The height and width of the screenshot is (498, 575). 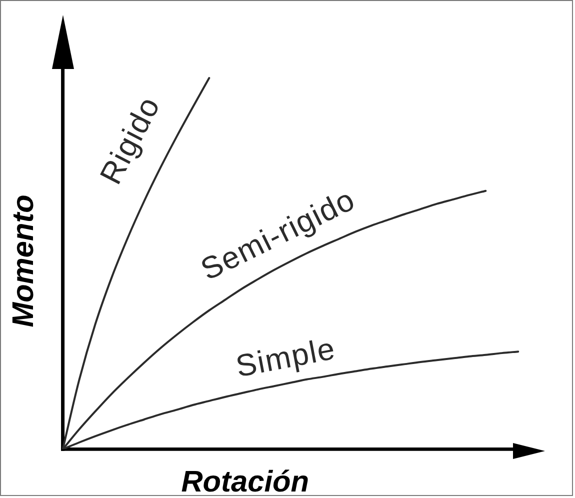 I want to click on text: Simple, so click(x=285, y=357).